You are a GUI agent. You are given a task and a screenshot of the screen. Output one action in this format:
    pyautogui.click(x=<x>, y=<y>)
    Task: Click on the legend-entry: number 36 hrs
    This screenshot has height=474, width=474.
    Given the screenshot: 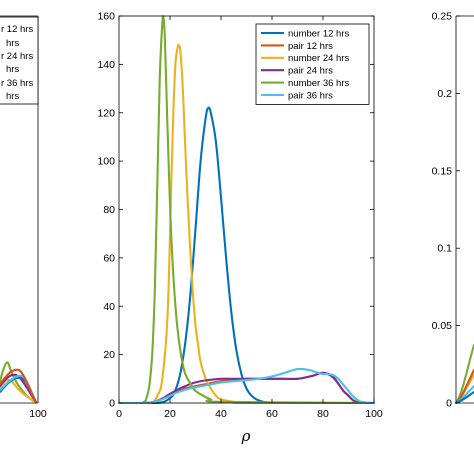 What is the action you would take?
    pyautogui.click(x=319, y=83)
    